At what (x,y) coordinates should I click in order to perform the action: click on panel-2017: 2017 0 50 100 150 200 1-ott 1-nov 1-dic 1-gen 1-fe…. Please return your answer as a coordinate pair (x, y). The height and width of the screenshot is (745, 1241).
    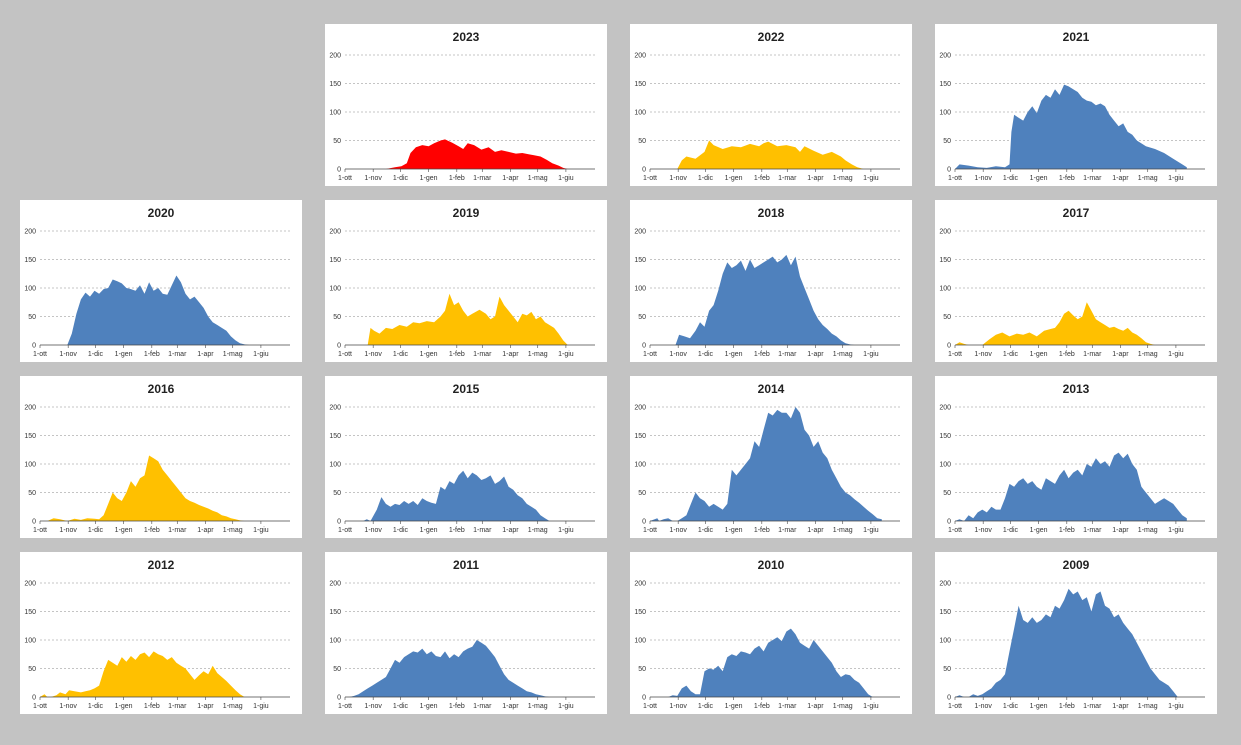
    Looking at the image, I should click on (1076, 281).